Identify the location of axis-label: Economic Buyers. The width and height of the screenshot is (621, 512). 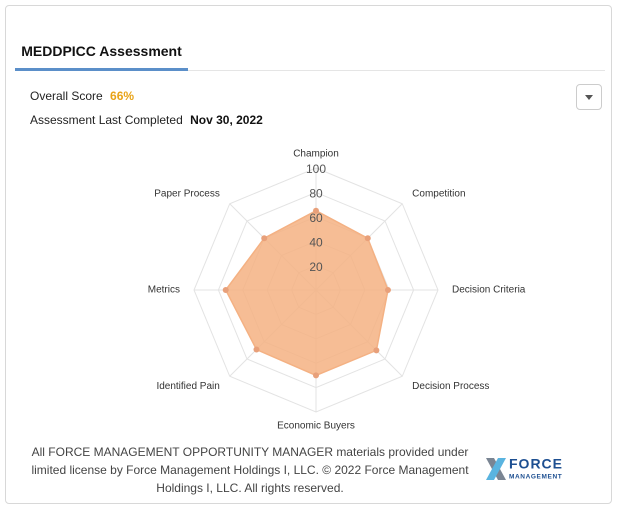
(316, 426).